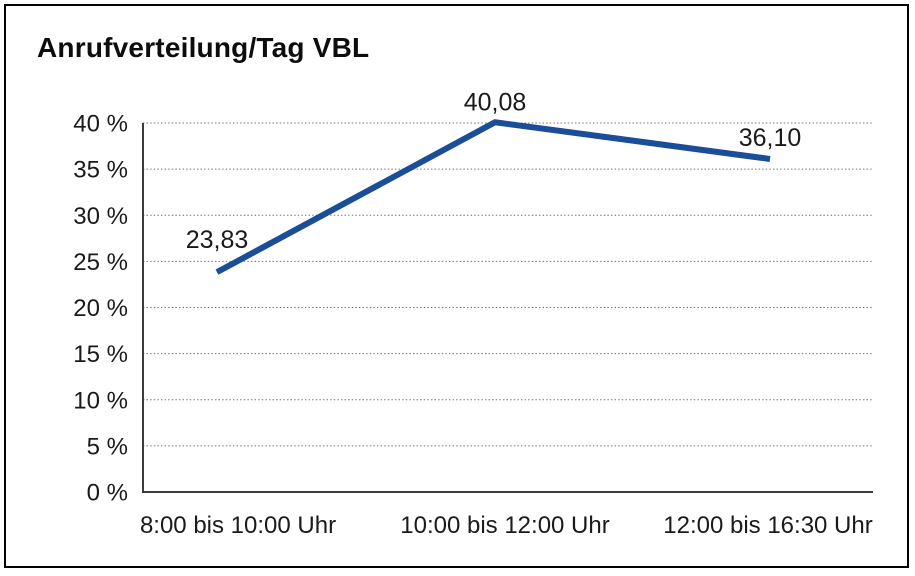  What do you see at coordinates (238, 525) in the screenshot?
I see `x-category-label: 8:00 bis 10:00 Uhr` at bounding box center [238, 525].